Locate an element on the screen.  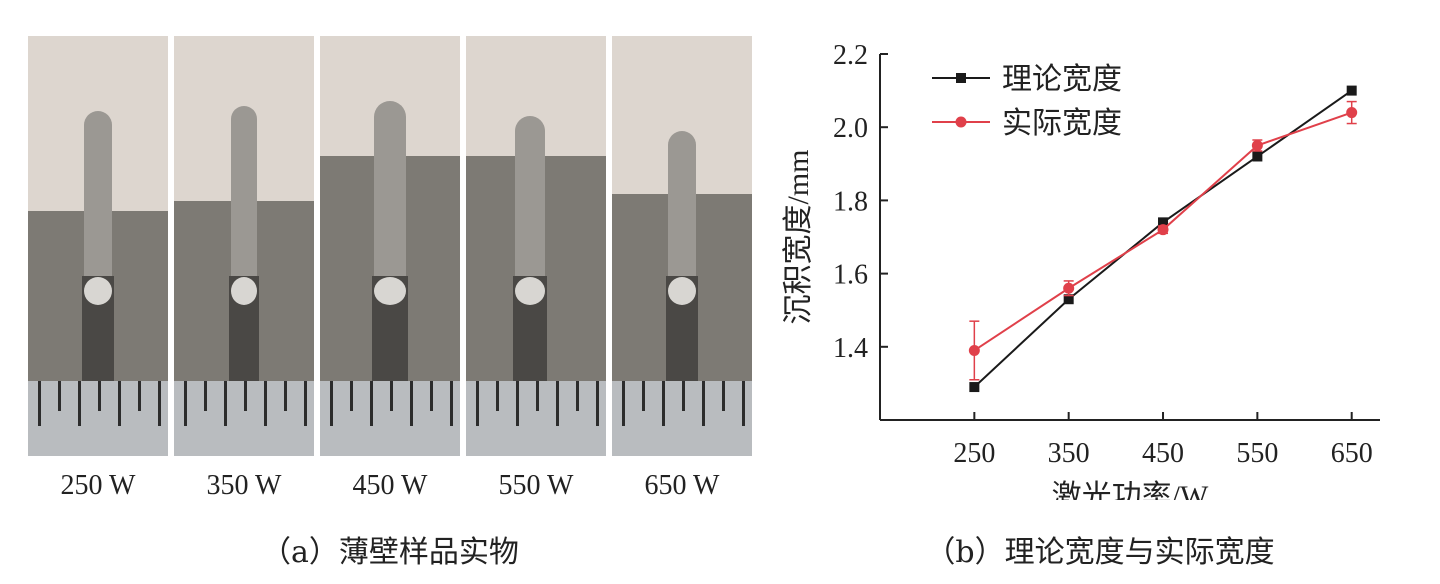
x-axis-label: 激光功率/W is located at coordinates (1130, 490).